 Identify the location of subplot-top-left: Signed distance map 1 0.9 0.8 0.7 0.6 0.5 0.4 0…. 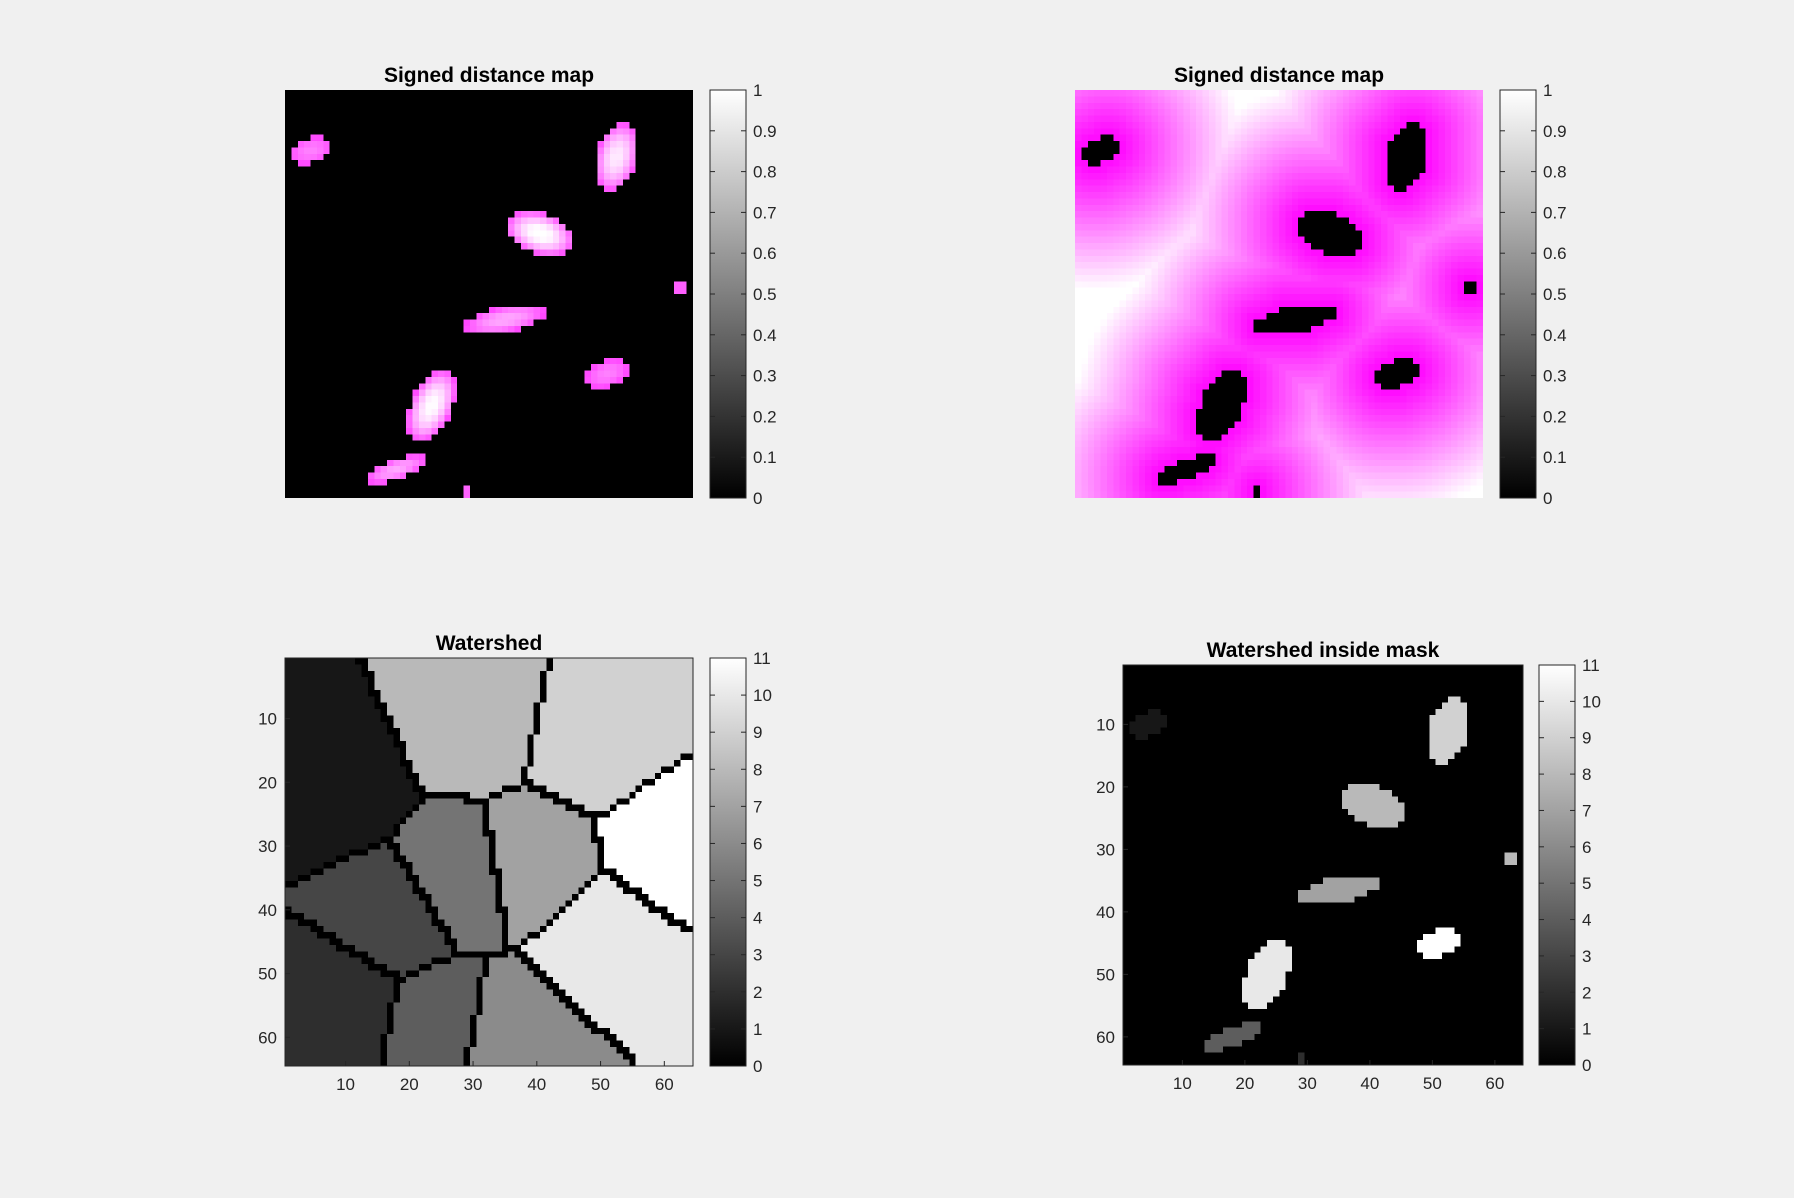
(531, 286).